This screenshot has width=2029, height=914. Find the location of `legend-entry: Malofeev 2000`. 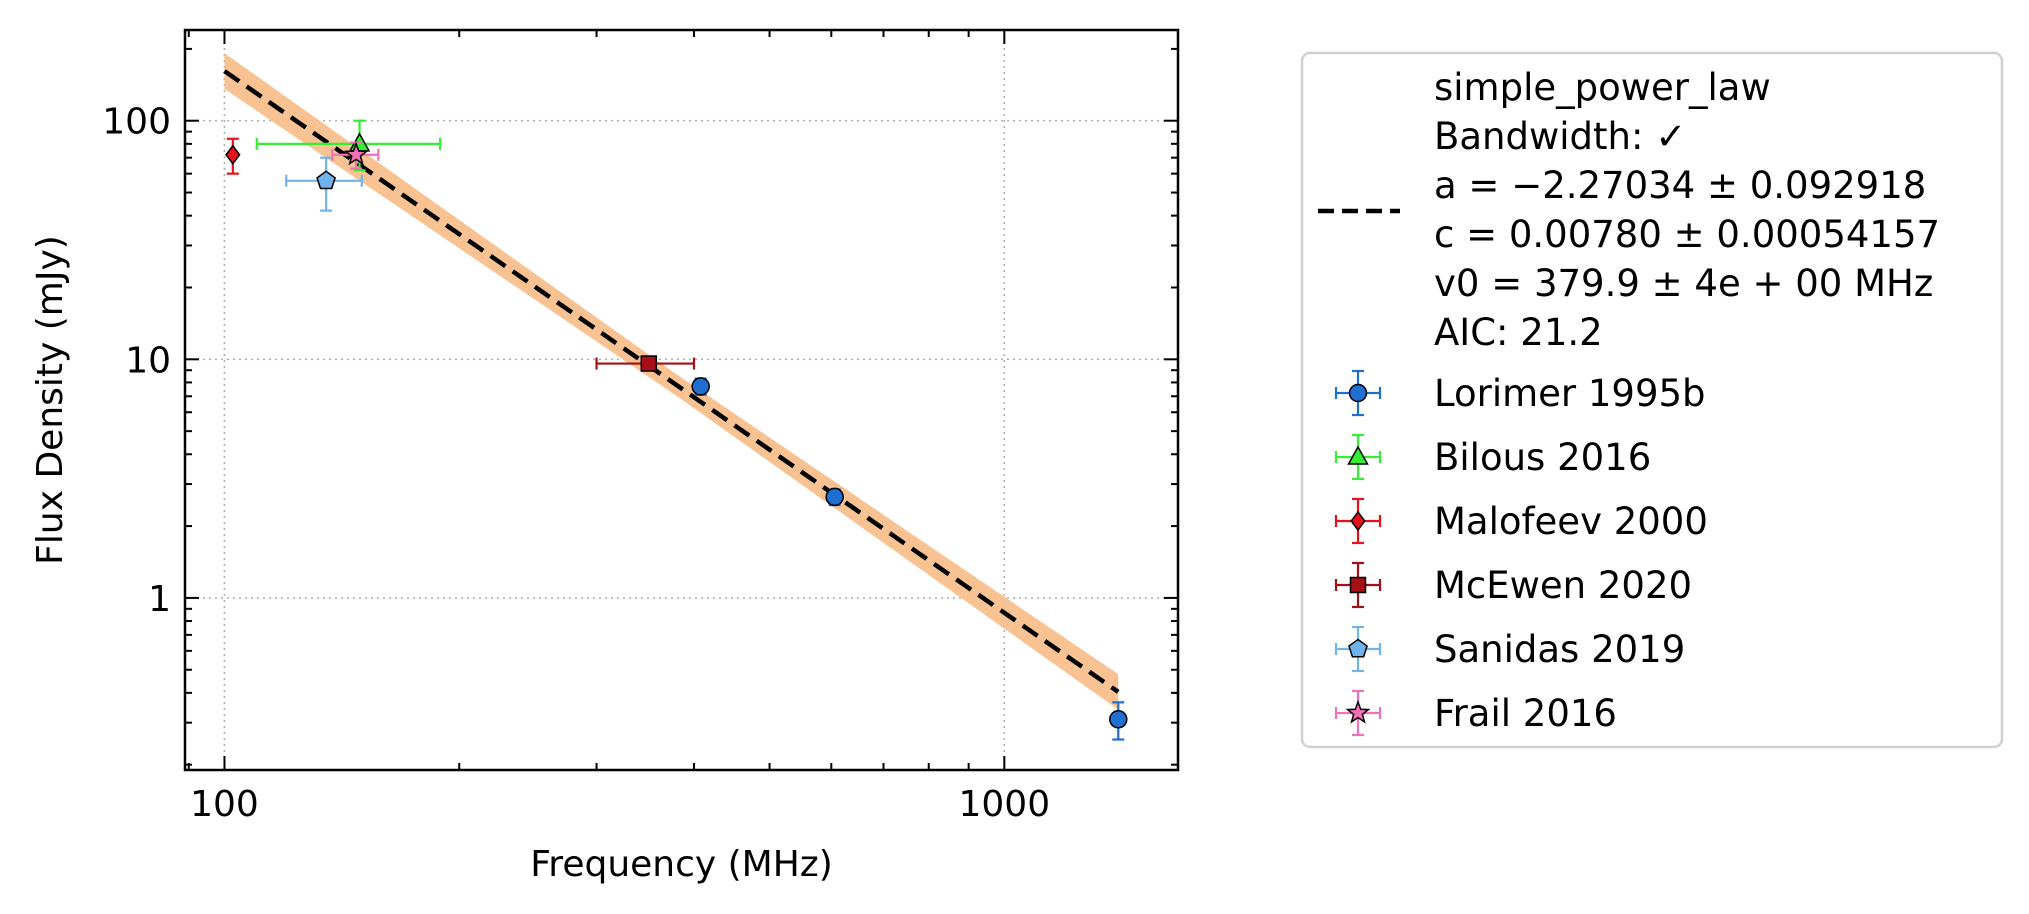

legend-entry: Malofeev 2000 is located at coordinates (1521, 521).